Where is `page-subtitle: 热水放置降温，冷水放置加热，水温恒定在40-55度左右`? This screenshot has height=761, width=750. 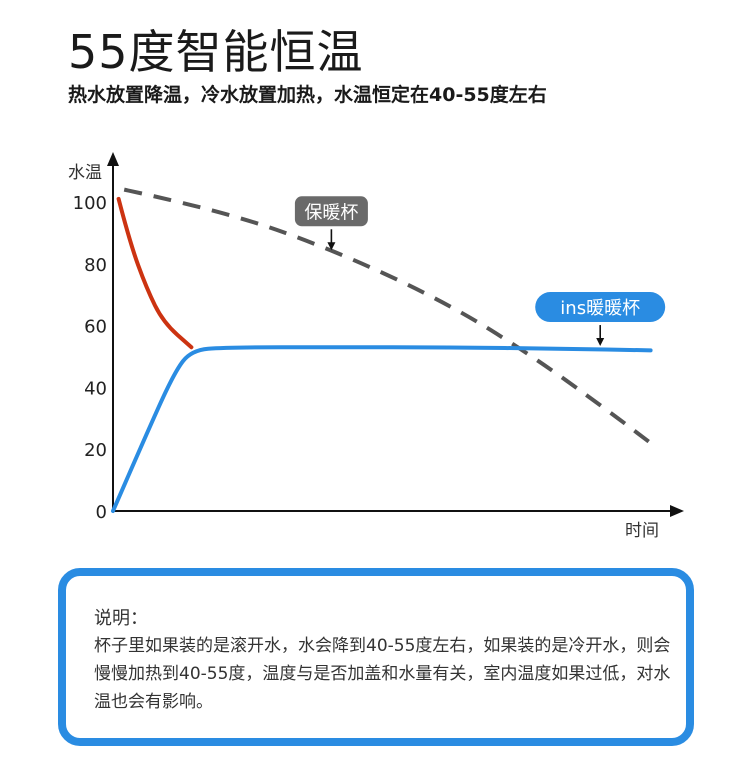 page-subtitle: 热水放置降温，冷水放置加热，水温恒定在40-55度左右 is located at coordinates (307, 95).